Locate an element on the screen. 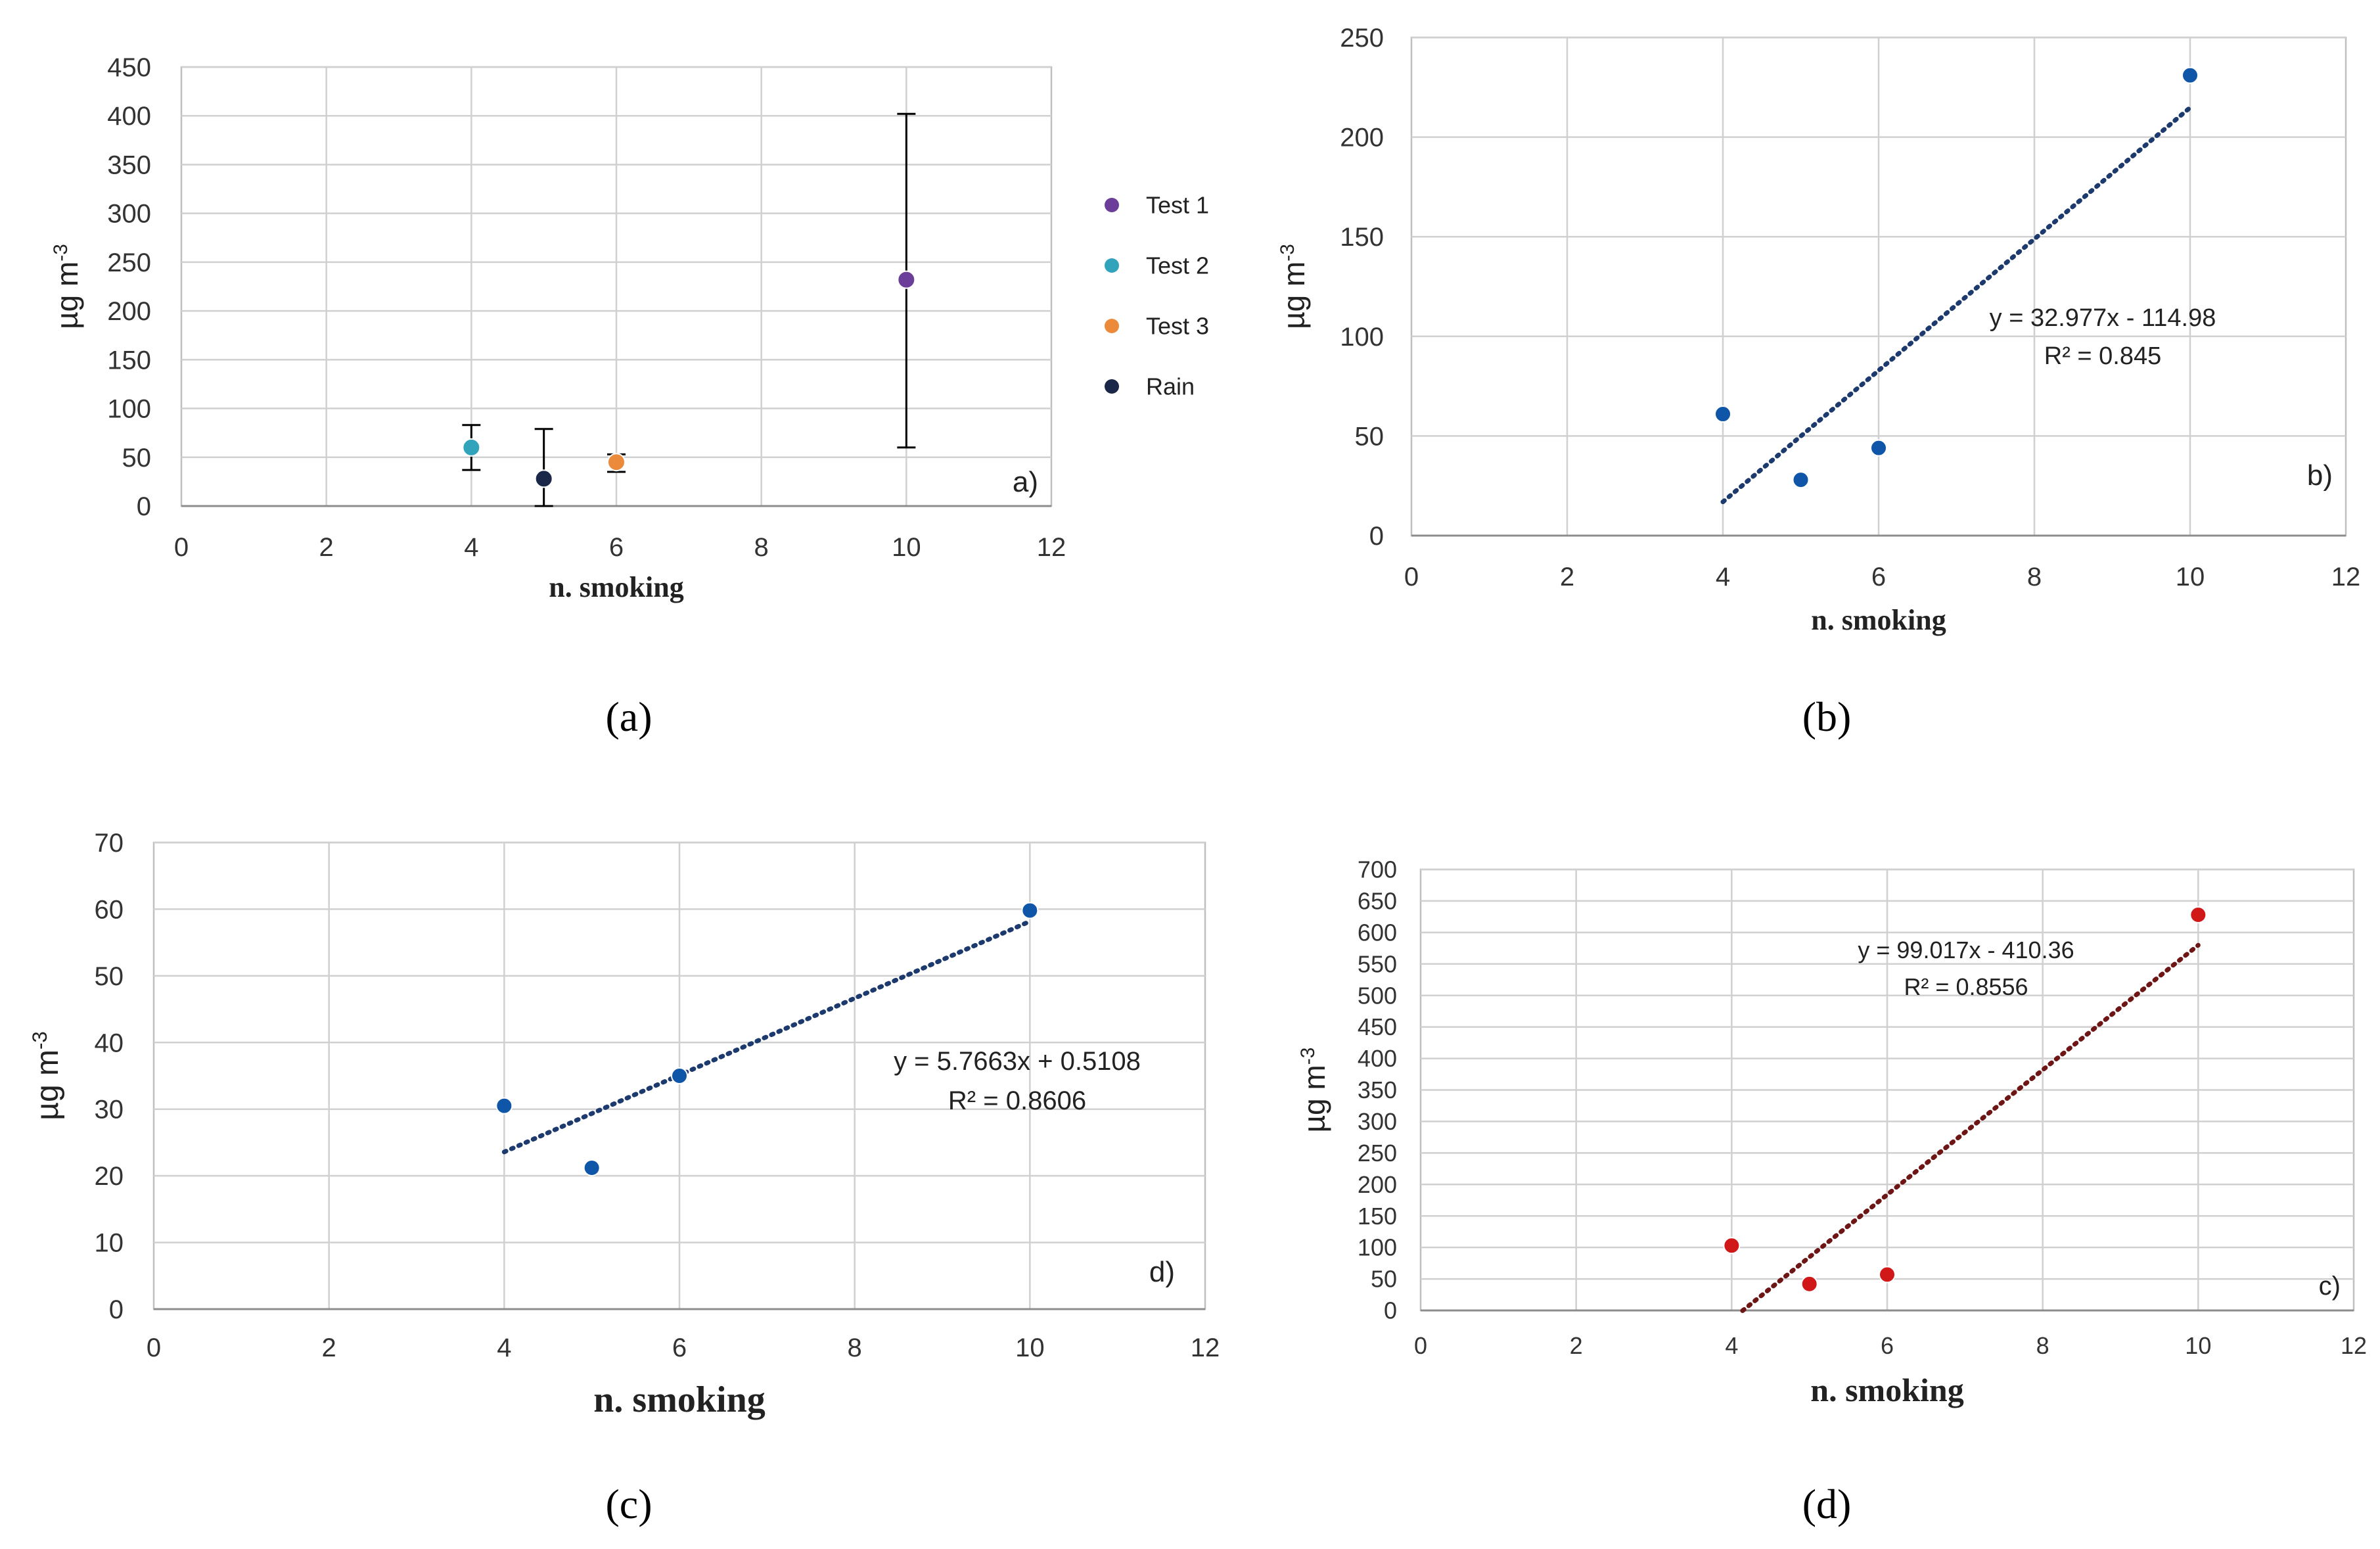 The height and width of the screenshot is (1549, 2380). y-tick-label: 500 is located at coordinates (1377, 995).